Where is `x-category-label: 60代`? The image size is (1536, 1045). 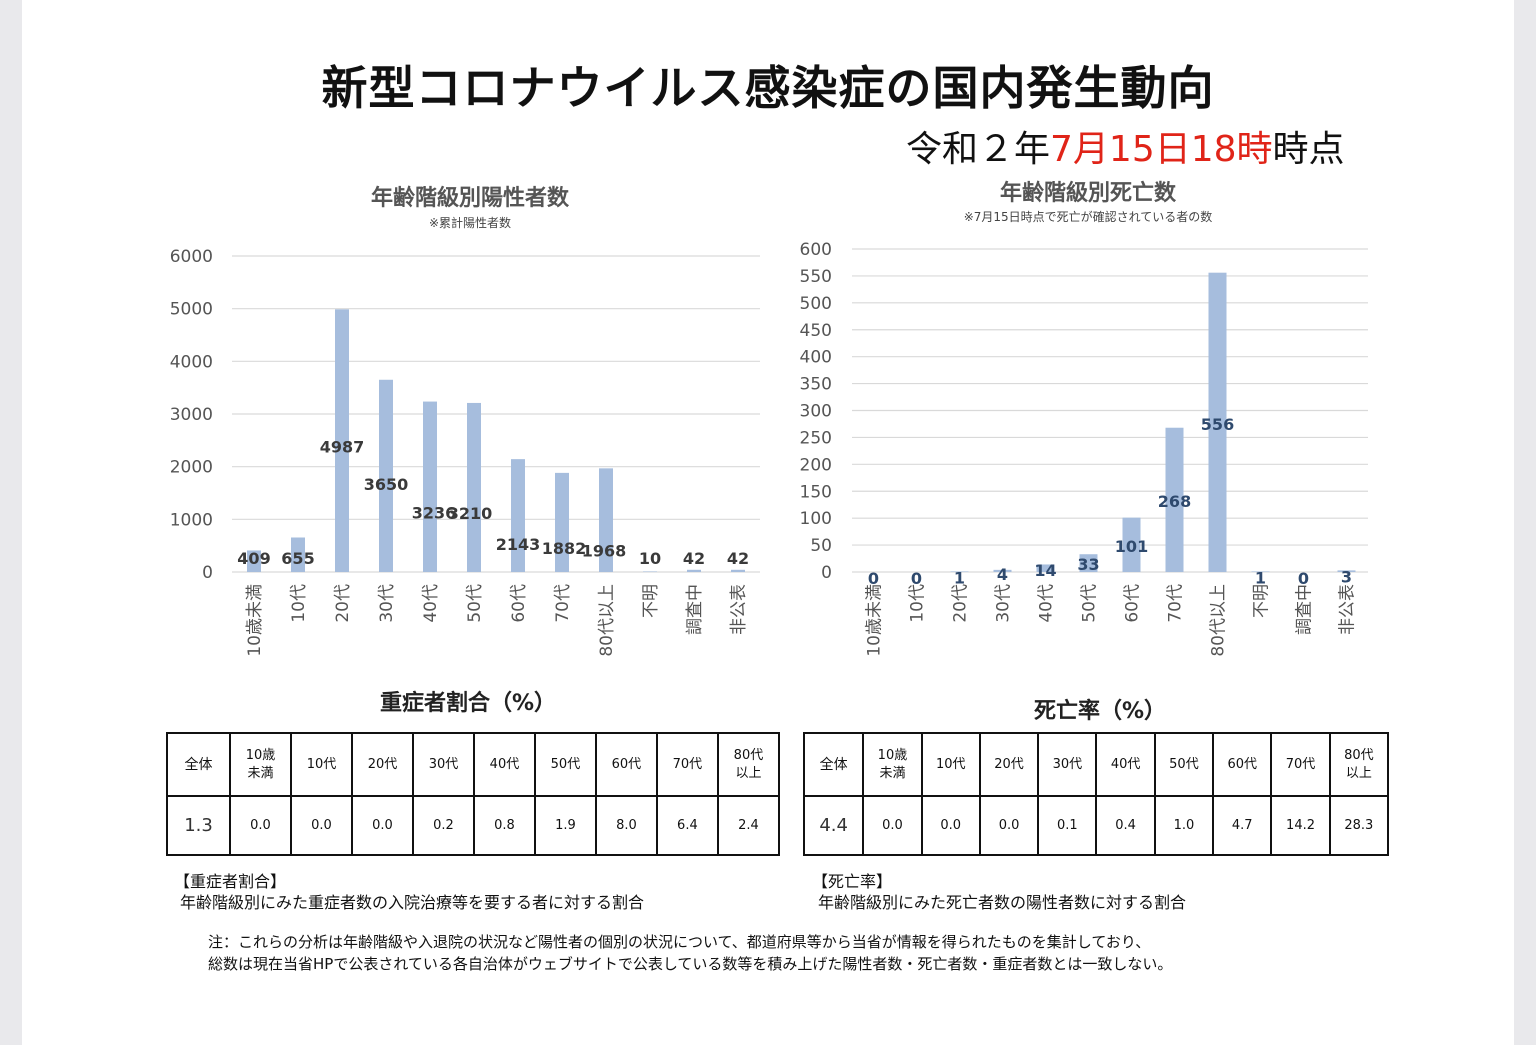 x-category-label: 60代 is located at coordinates (1133, 603).